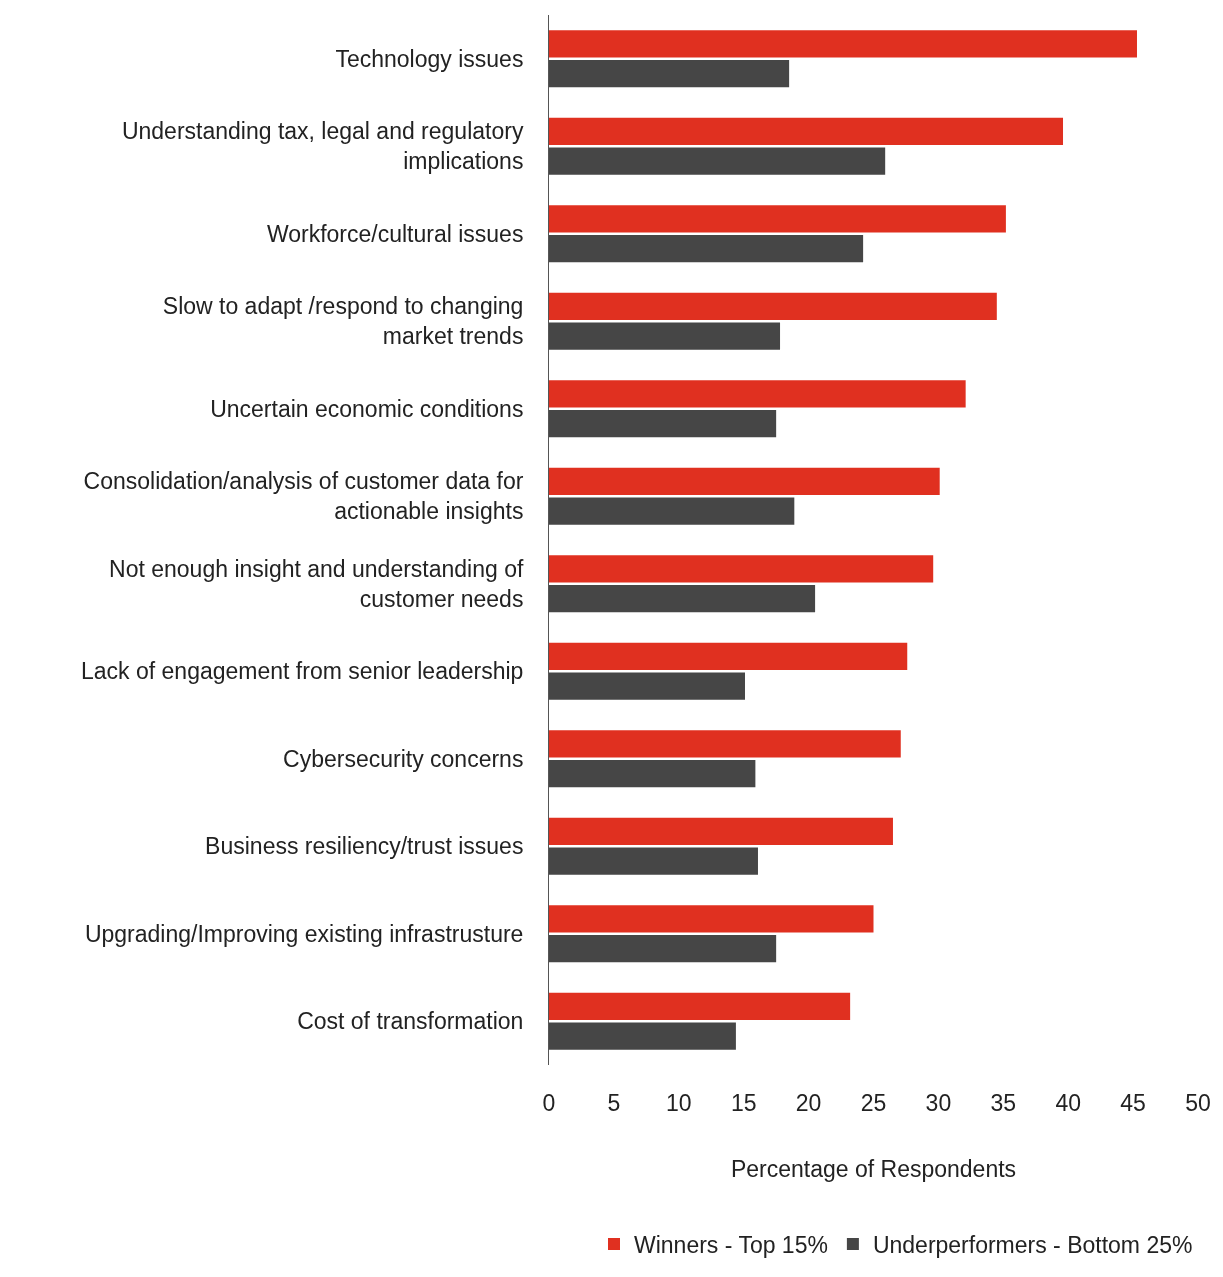  I want to click on y-tick-label: Workforce/cultural issues, so click(395, 233).